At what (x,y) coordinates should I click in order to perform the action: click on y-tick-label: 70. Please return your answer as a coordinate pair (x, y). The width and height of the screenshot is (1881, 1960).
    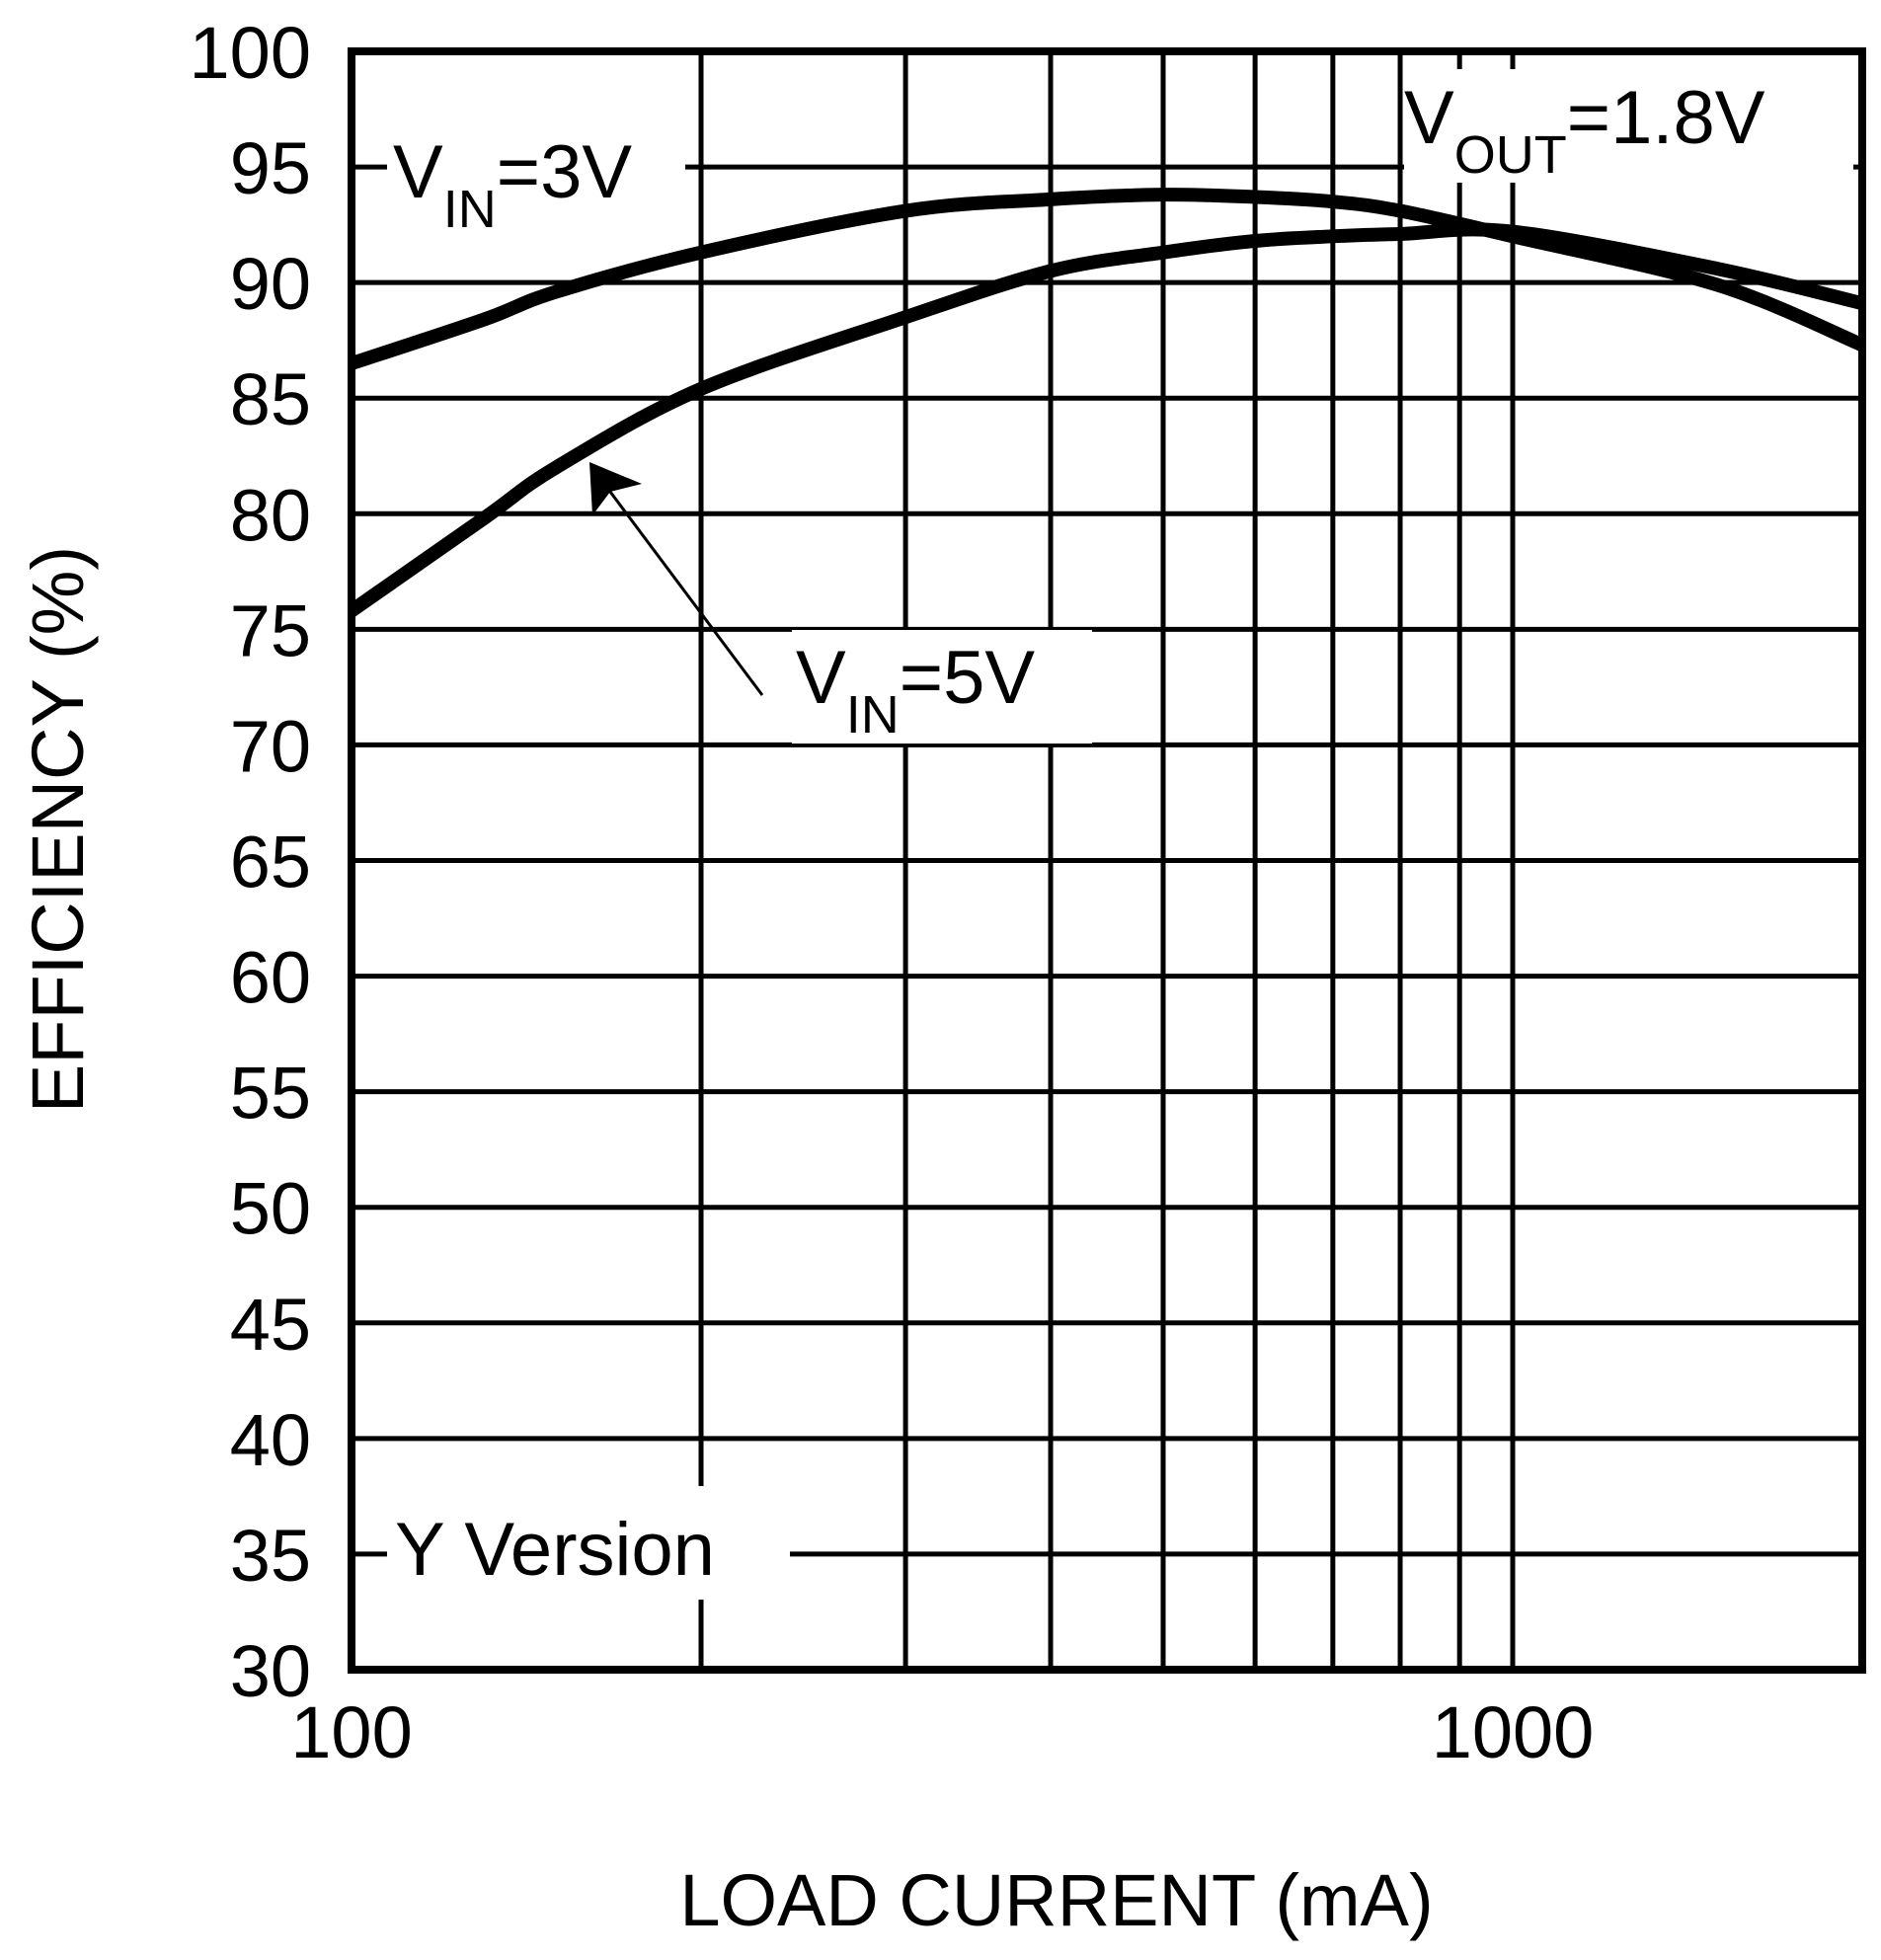
    Looking at the image, I should click on (270, 746).